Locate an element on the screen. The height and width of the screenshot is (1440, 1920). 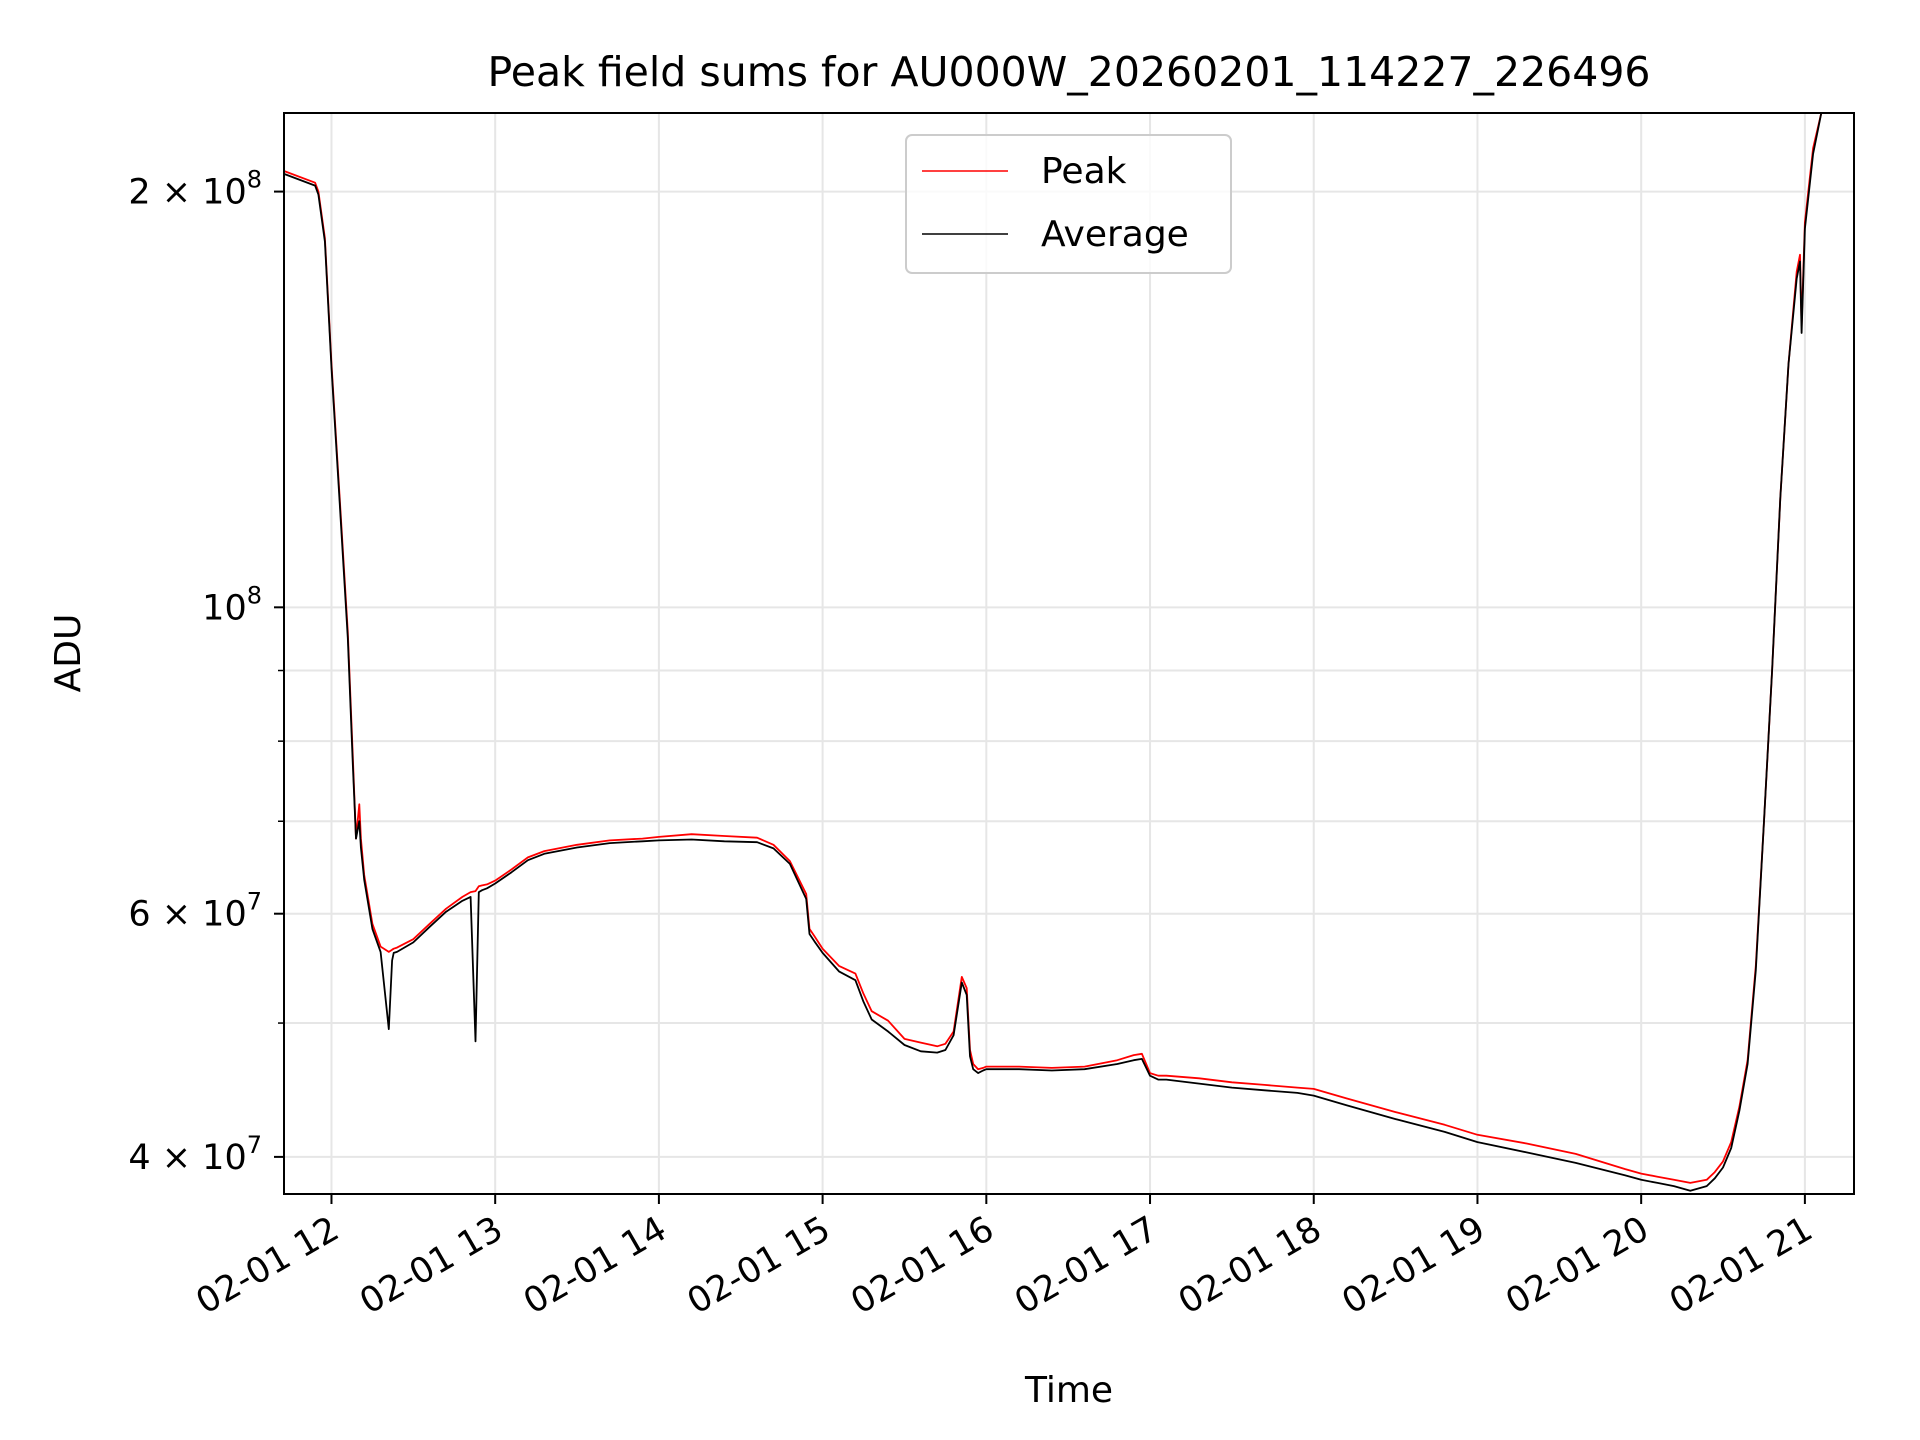
legend-box is located at coordinates (1068, 204).